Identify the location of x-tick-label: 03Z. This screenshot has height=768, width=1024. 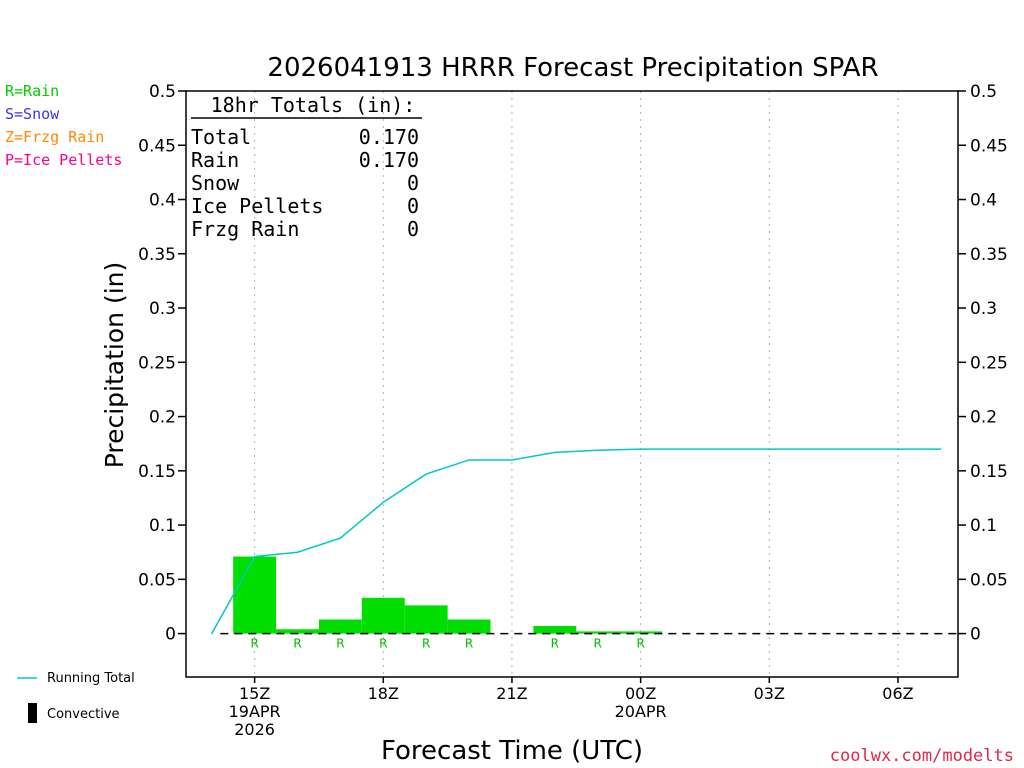
(769, 693).